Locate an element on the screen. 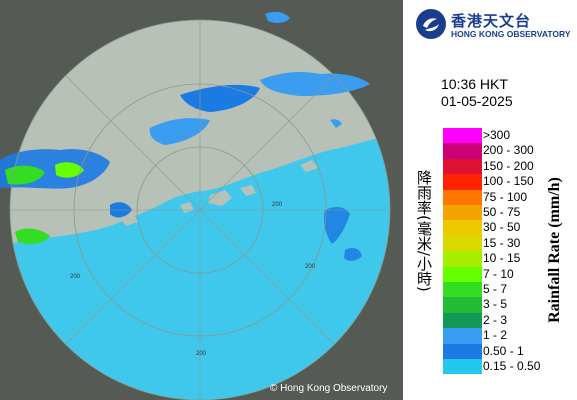 The image size is (577, 400). legend-label: 0.15 - 0.50 is located at coordinates (512, 366).